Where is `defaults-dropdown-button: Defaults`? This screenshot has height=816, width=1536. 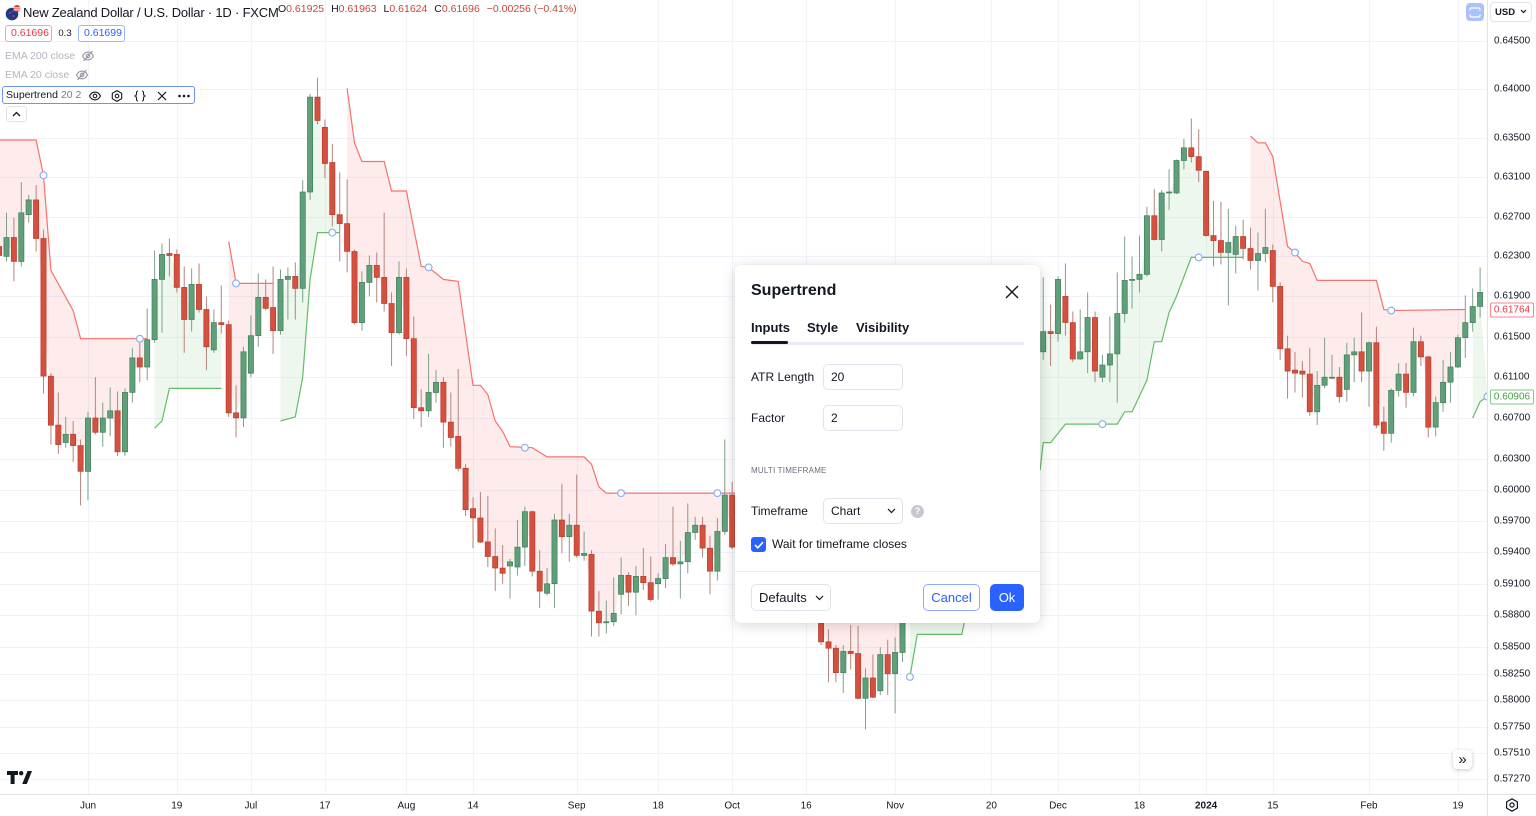 defaults-dropdown-button: Defaults is located at coordinates (791, 597).